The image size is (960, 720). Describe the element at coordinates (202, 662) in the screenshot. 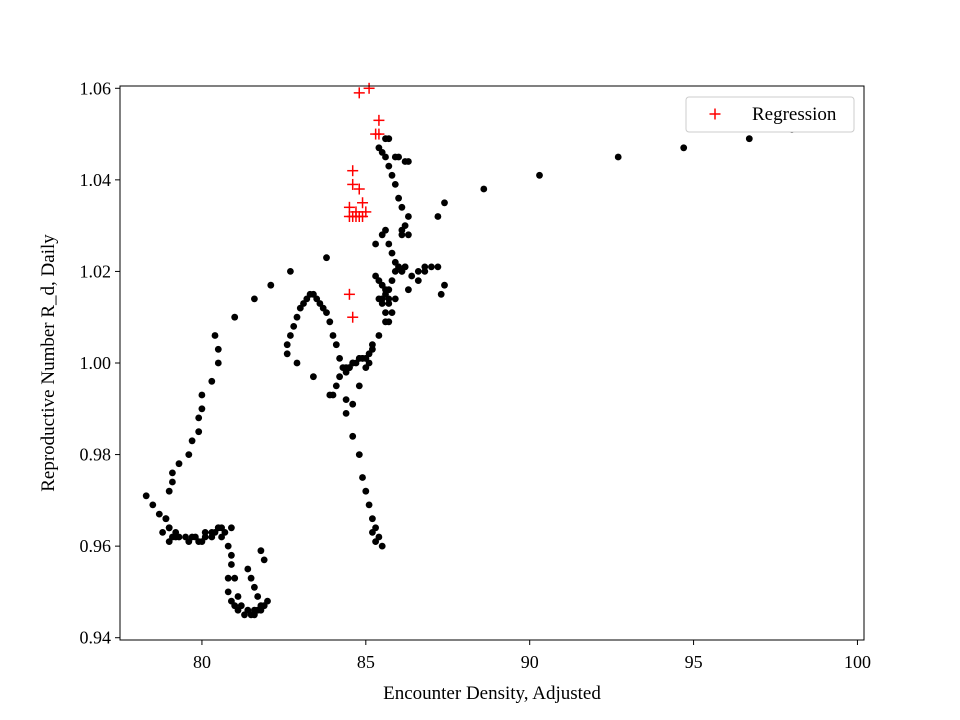

I see `x-tick-label: 80` at that location.